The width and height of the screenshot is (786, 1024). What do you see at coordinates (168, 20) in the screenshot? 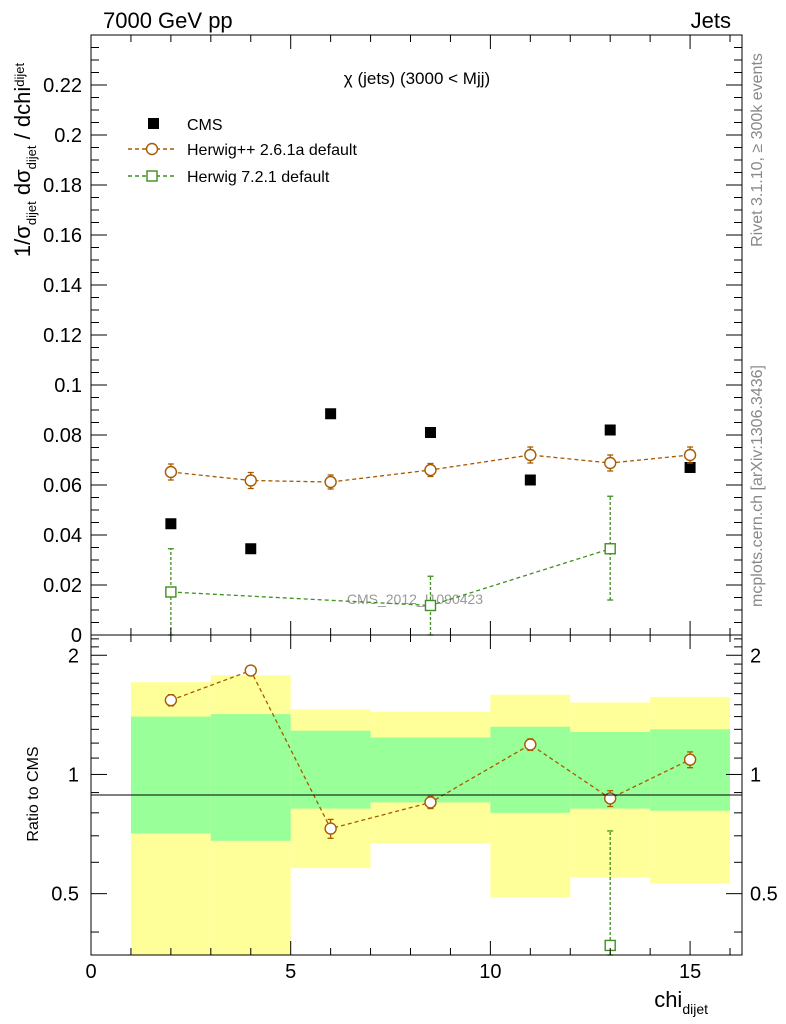
I see `energy-label: 7000 GeV pp` at bounding box center [168, 20].